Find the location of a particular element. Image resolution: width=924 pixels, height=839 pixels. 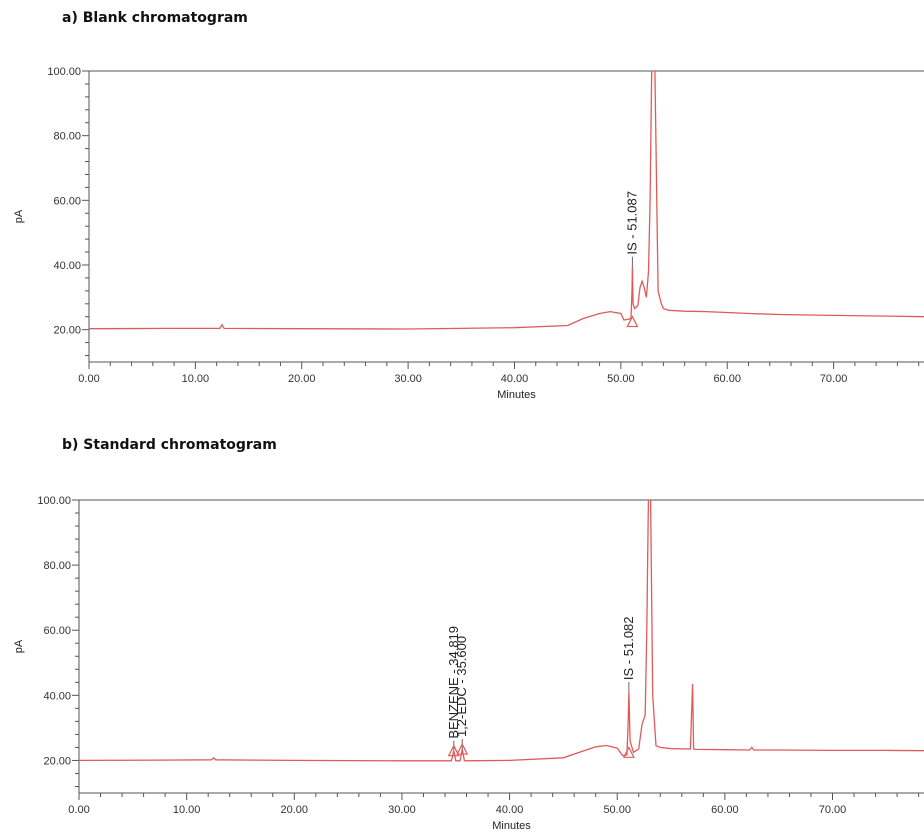

chart-a-x-tick-label: 10.00 is located at coordinates (196, 379).